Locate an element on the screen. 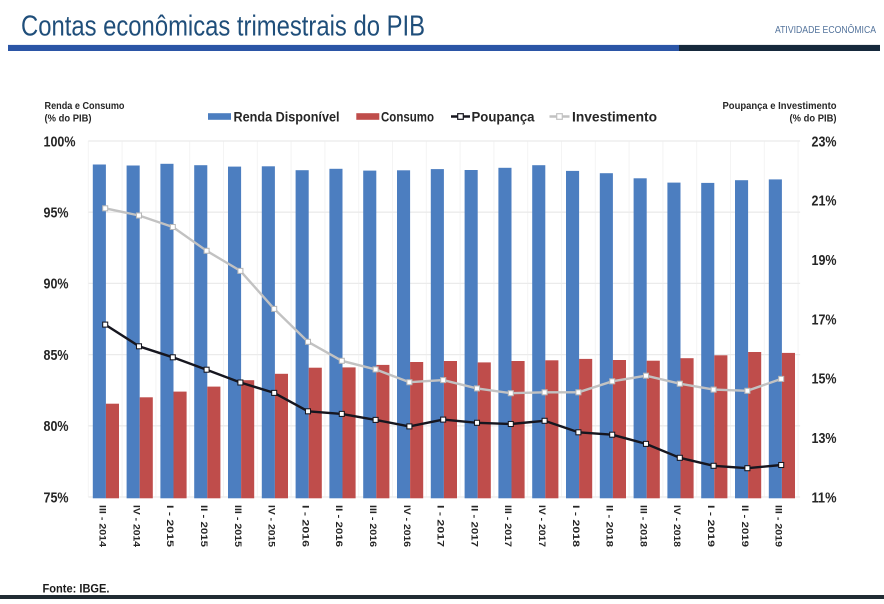 This screenshot has width=884, height=604. svg-text: 85% is located at coordinates (56, 355).